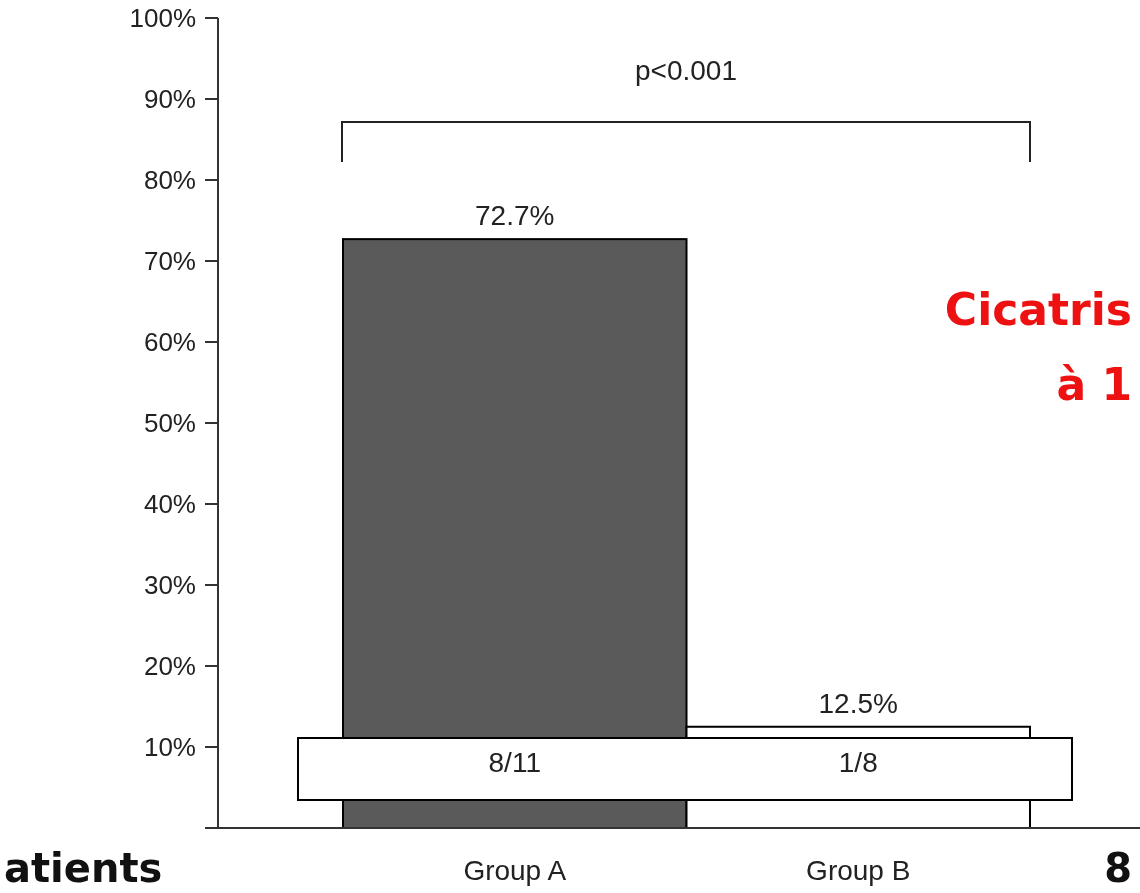 The image size is (1140, 893). Describe the element at coordinates (169, 585) in the screenshot. I see `y-tick-label: 30%` at that location.